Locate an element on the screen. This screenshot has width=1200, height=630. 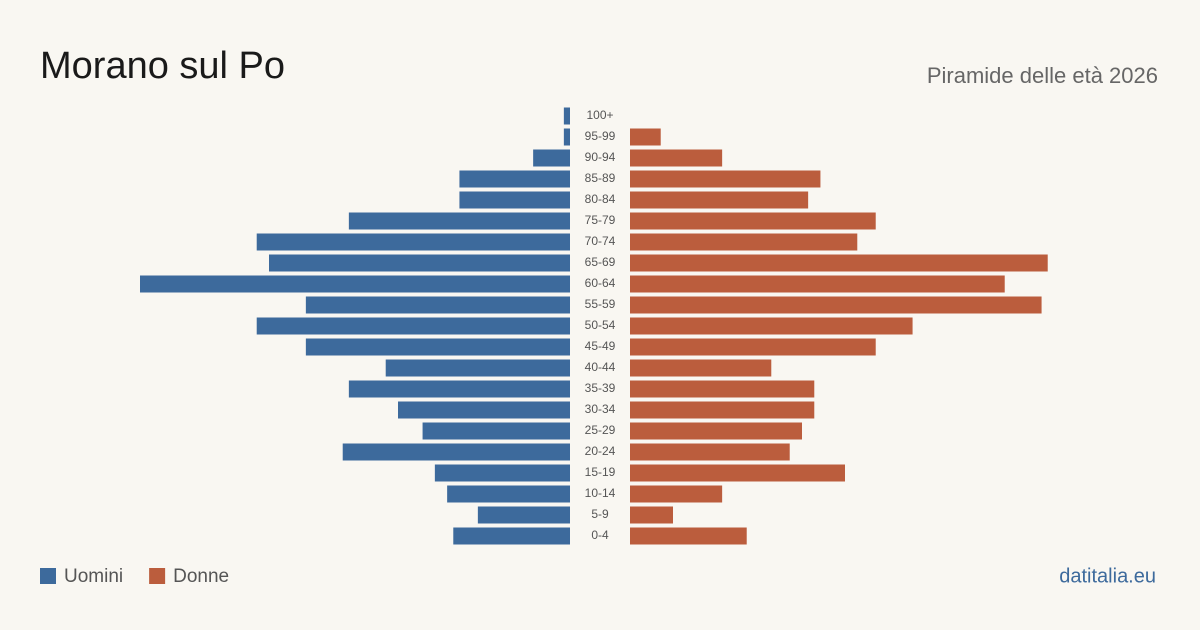
age-label: 90-94 is located at coordinates (600, 157).